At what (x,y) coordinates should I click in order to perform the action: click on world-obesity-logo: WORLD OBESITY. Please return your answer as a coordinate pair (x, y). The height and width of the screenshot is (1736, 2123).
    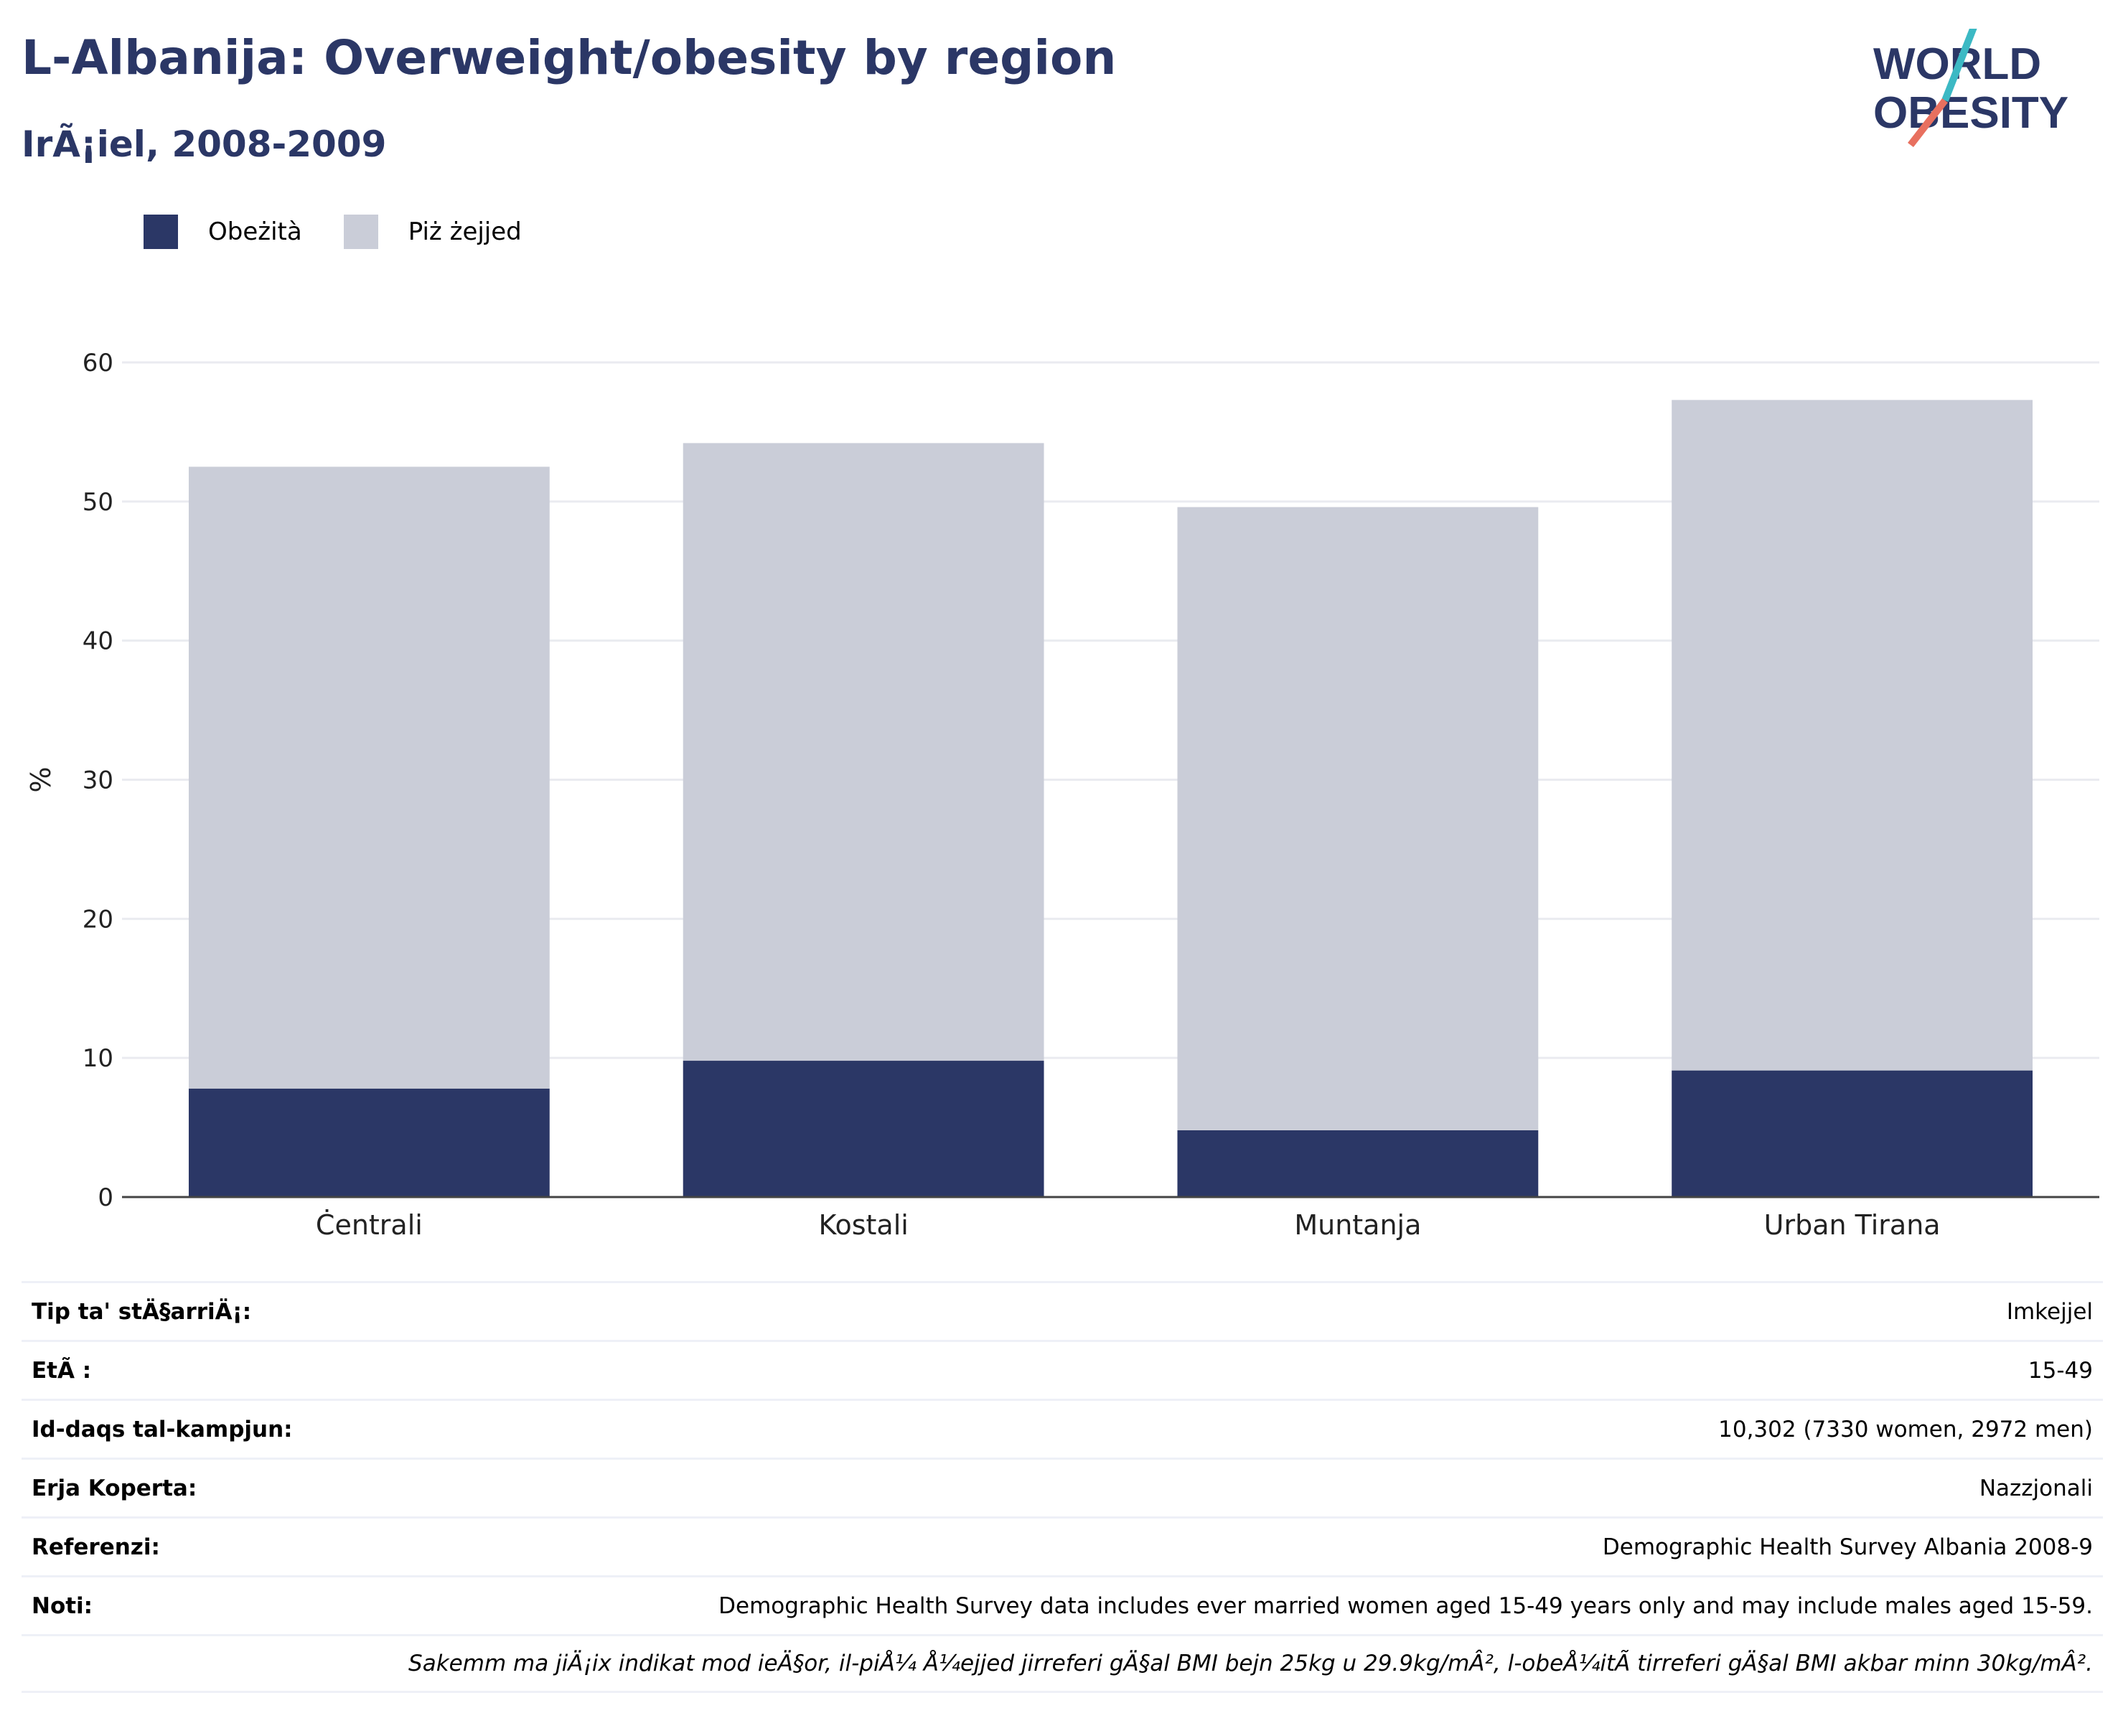
    Looking at the image, I should click on (1970, 88).